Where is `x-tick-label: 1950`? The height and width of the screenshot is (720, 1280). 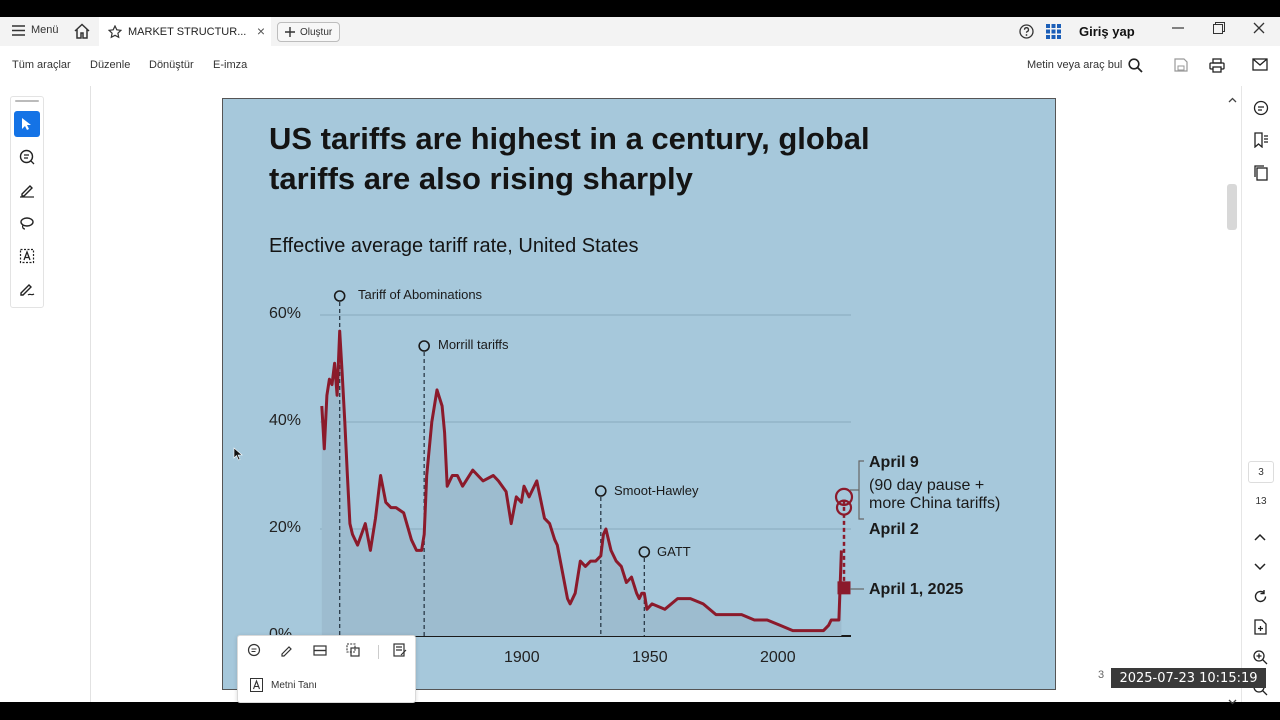
x-tick-label: 1950 is located at coordinates (650, 657).